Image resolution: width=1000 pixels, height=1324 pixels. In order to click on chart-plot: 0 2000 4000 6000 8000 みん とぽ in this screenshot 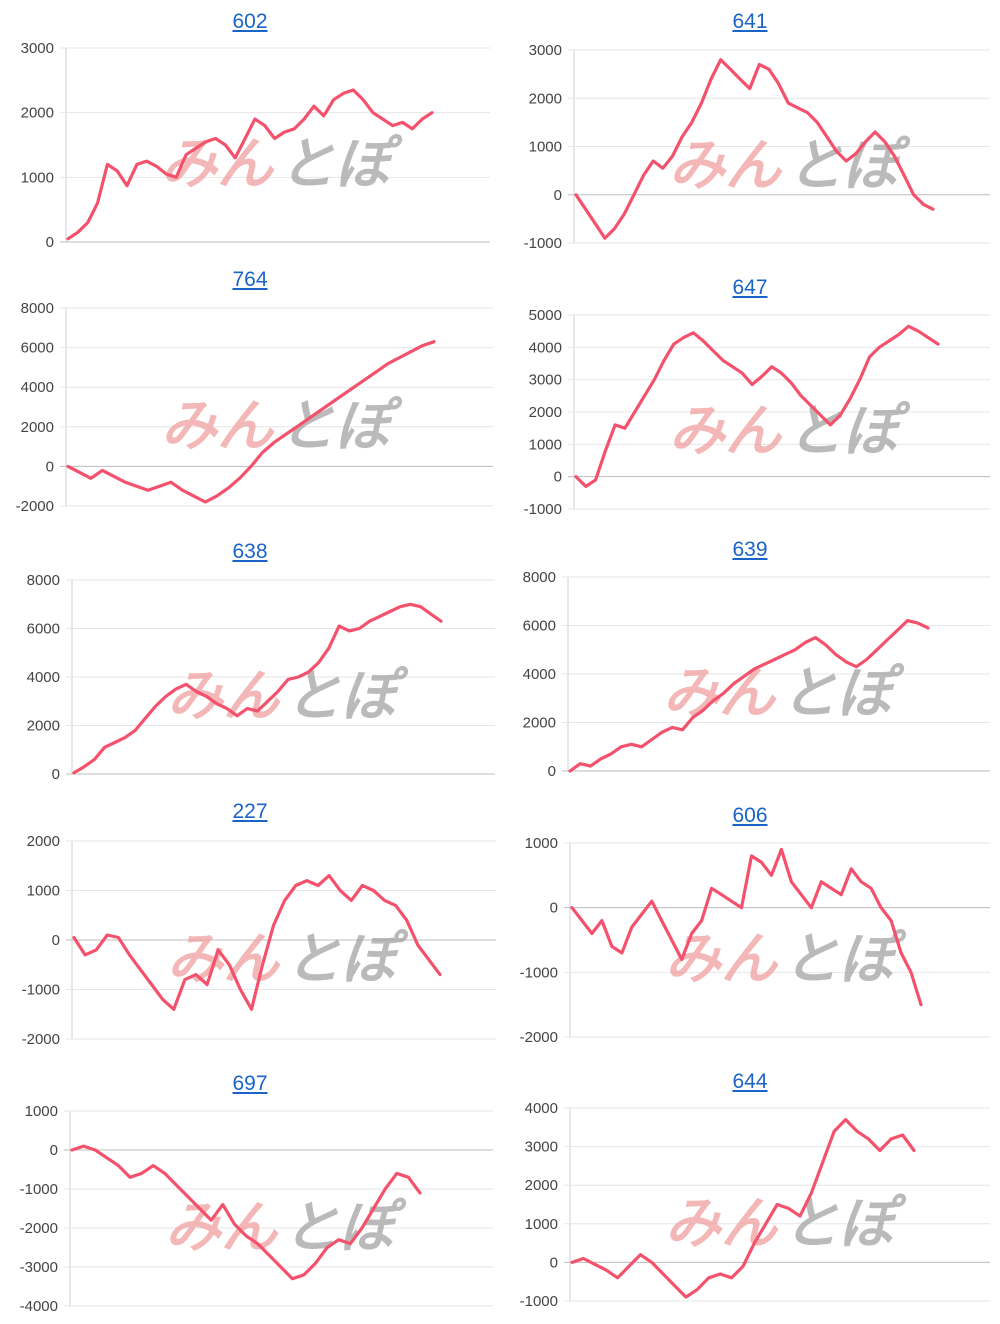, I will do `click(756, 674)`.